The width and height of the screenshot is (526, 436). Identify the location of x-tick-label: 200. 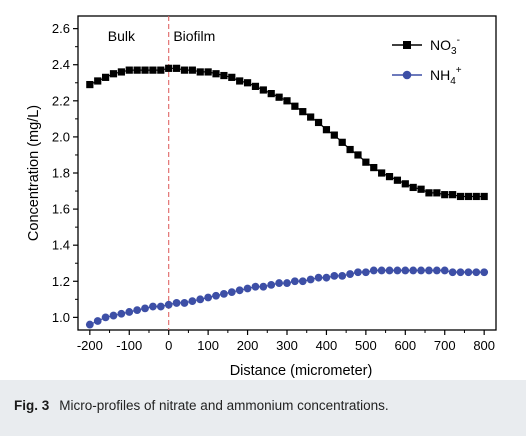
(248, 345).